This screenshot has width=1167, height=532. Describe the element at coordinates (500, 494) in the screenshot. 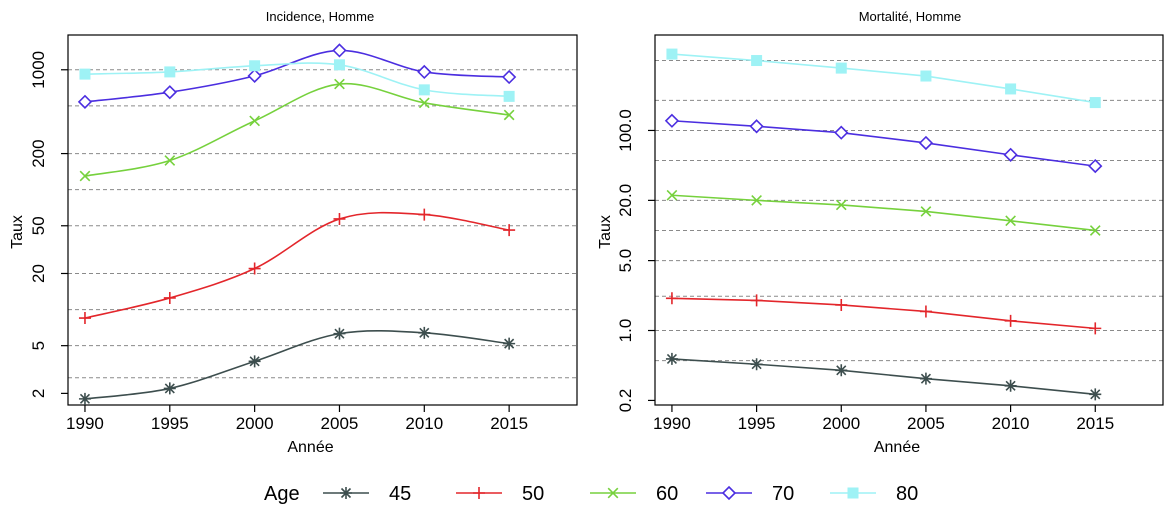

I see `legend-entry-50: 50` at that location.